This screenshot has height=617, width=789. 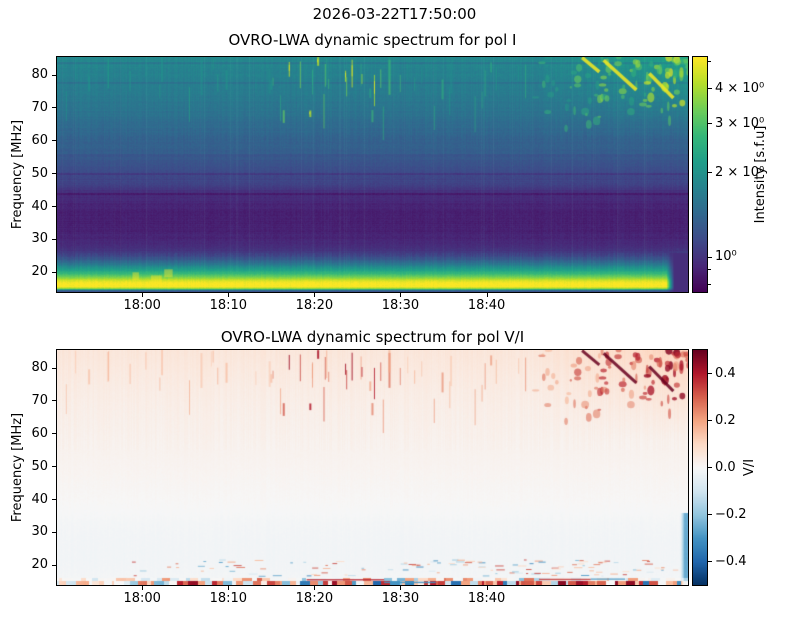 I want to click on colorbar-tick-label: 3 × 10⁰, so click(x=740, y=123).